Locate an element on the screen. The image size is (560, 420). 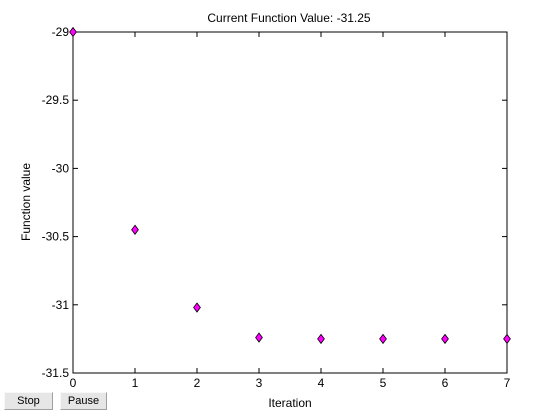
x-tick-label: 5 is located at coordinates (383, 383).